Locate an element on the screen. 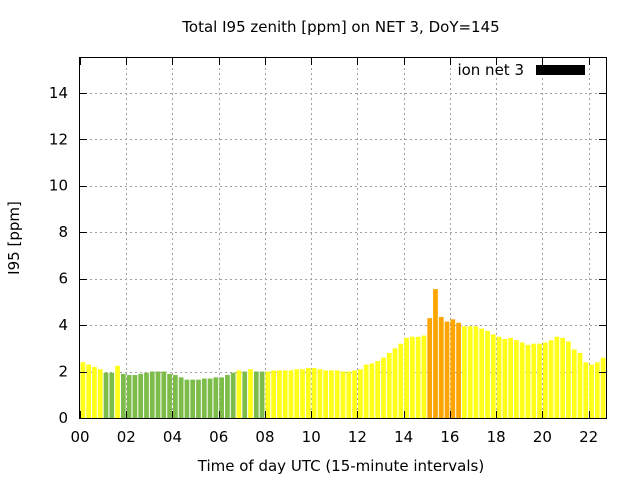 This screenshot has width=640, height=480. y-tick-label: 0 is located at coordinates (63, 418).